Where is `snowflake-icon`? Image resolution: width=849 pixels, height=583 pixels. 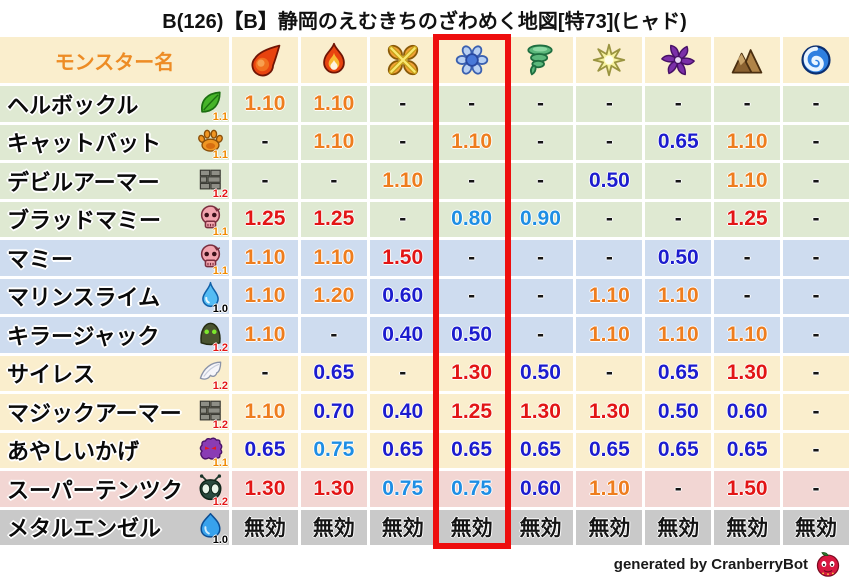 snowflake-icon is located at coordinates (472, 60).